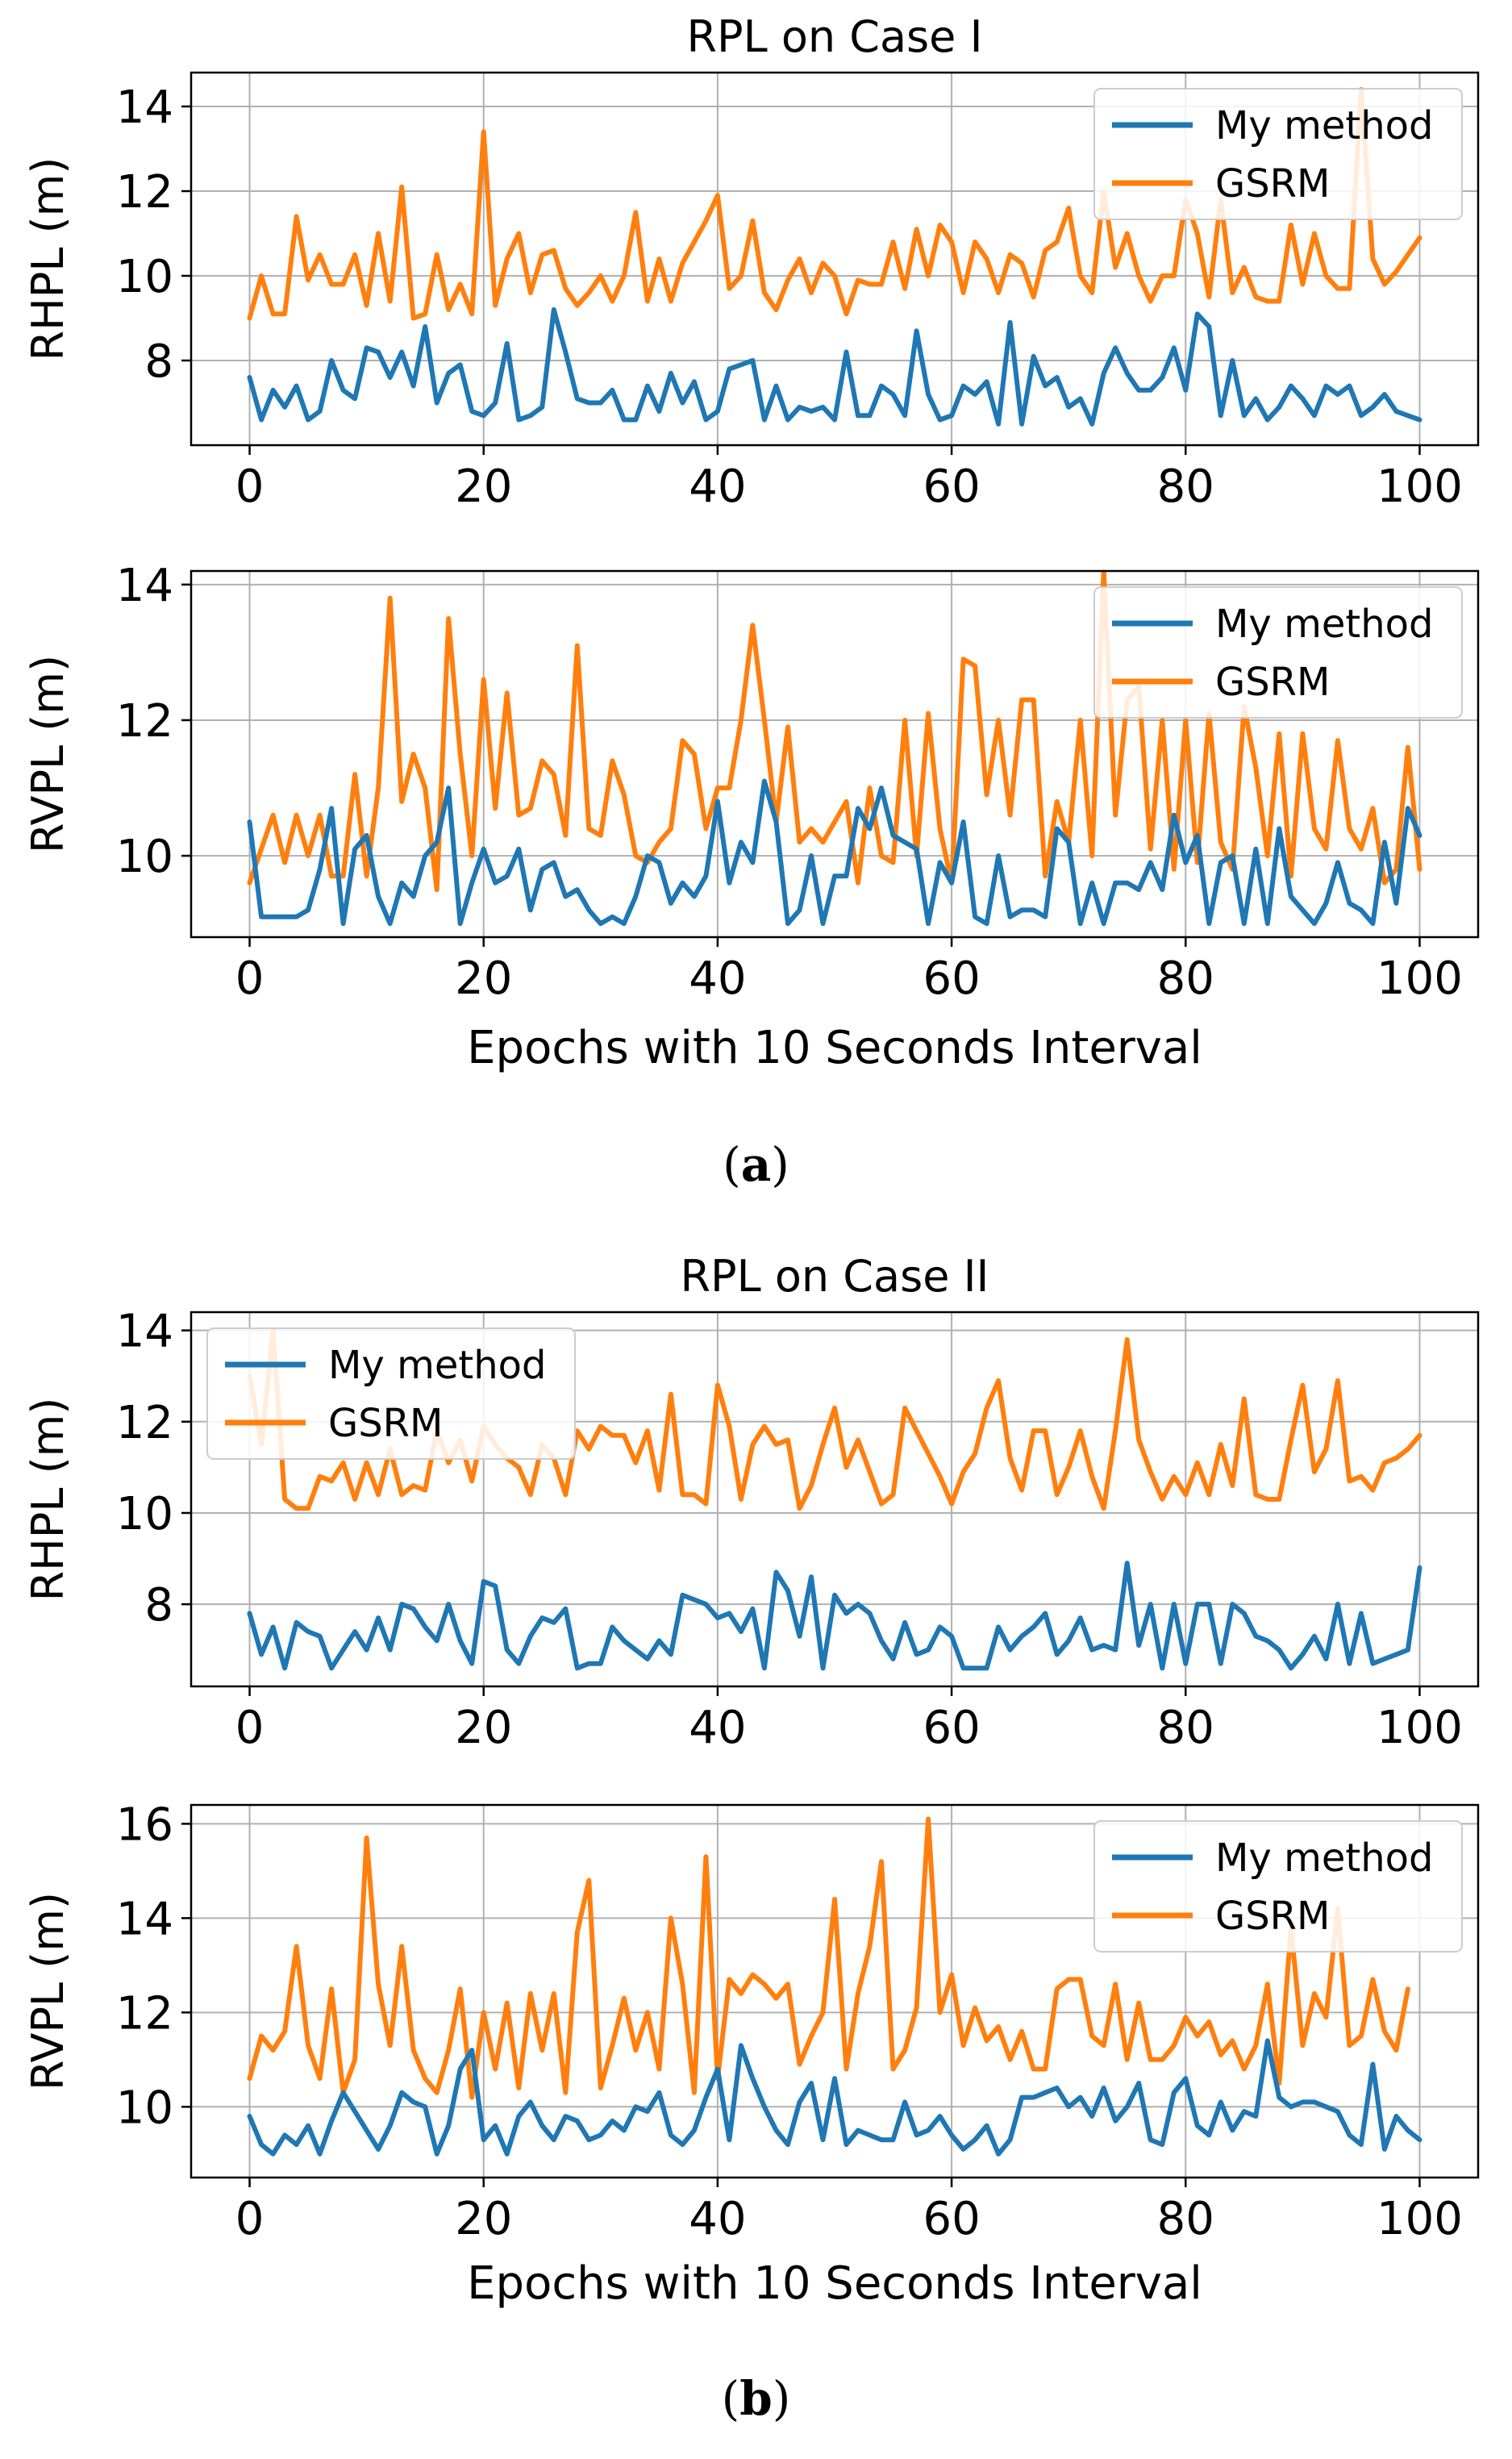  I want to click on panel-b-title: RPL on Case II, so click(835, 1276).